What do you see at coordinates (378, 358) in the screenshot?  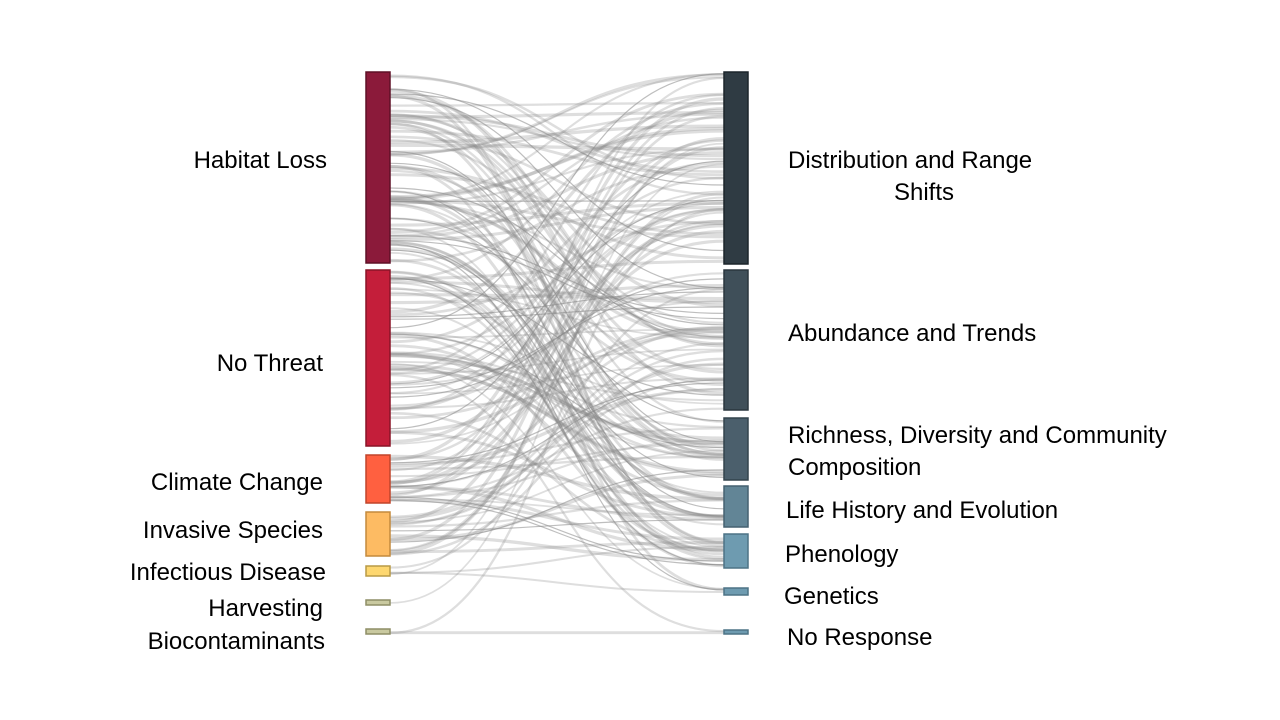 I see `node-no-threat` at bounding box center [378, 358].